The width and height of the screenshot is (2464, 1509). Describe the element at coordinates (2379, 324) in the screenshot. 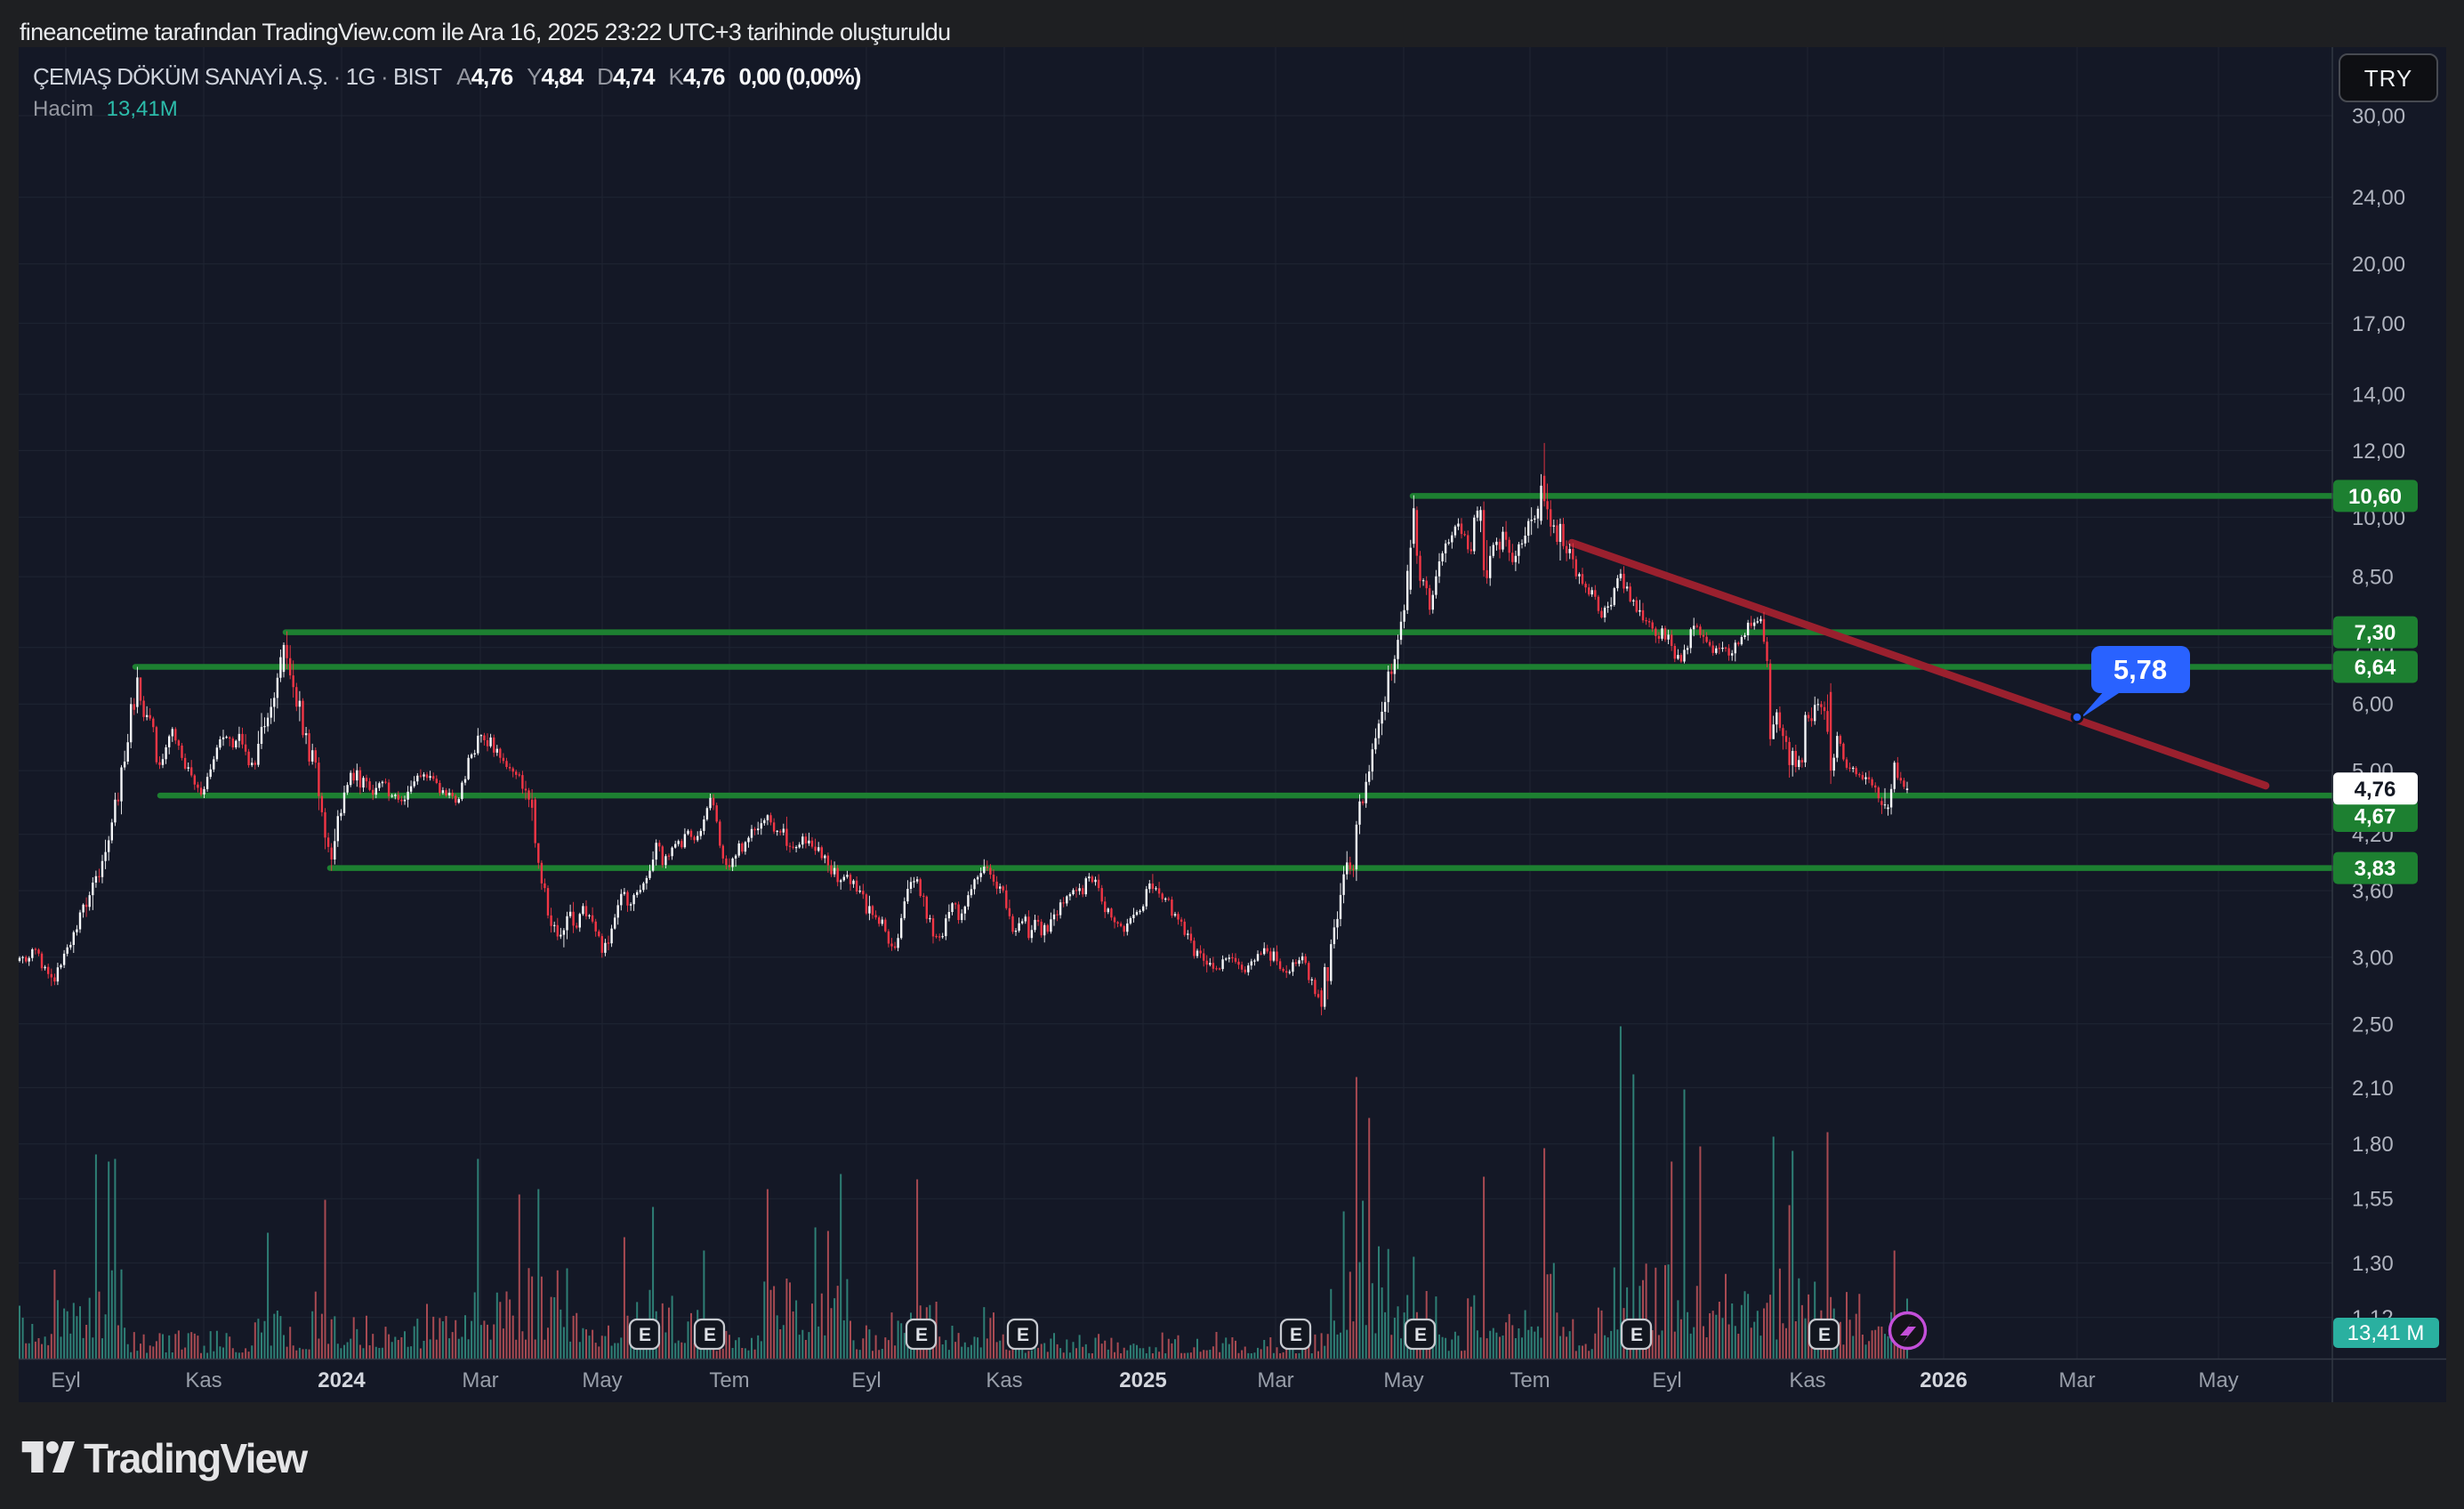

I see `svg-text: 17,00` at that location.